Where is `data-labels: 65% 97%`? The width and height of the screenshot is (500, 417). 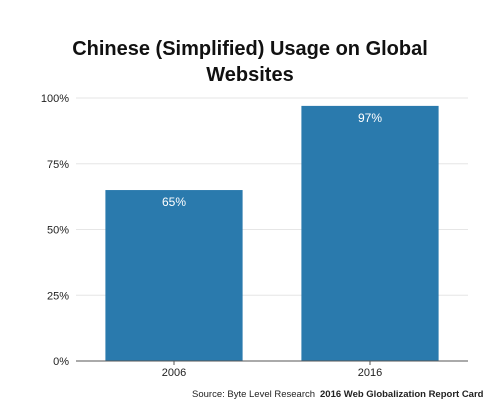
data-labels: 65% 97% is located at coordinates (272, 160).